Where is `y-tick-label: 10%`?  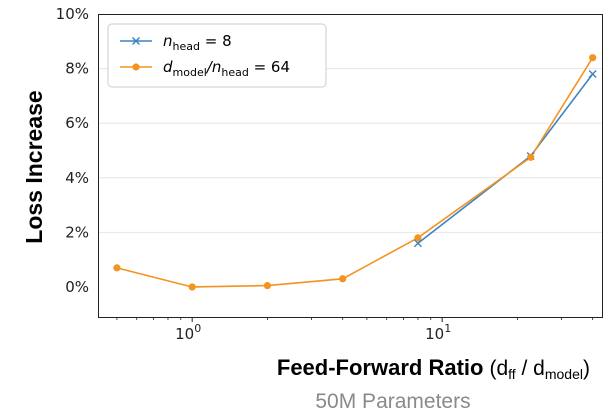 y-tick-label: 10% is located at coordinates (72, 14).